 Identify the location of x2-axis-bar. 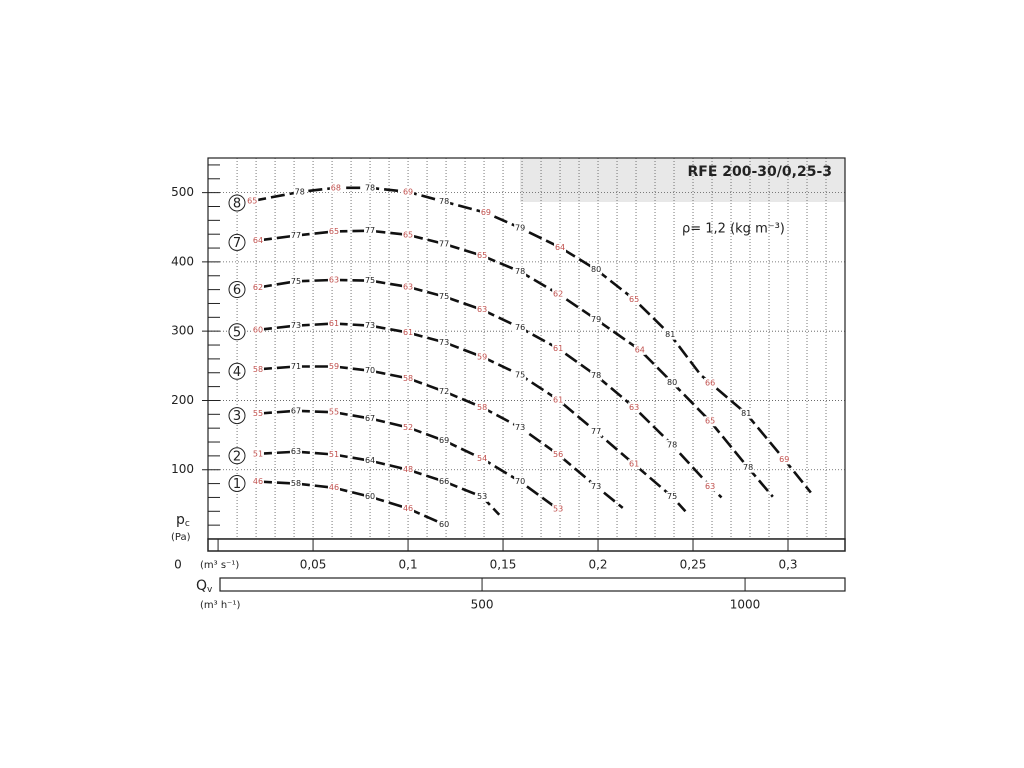
(532, 584).